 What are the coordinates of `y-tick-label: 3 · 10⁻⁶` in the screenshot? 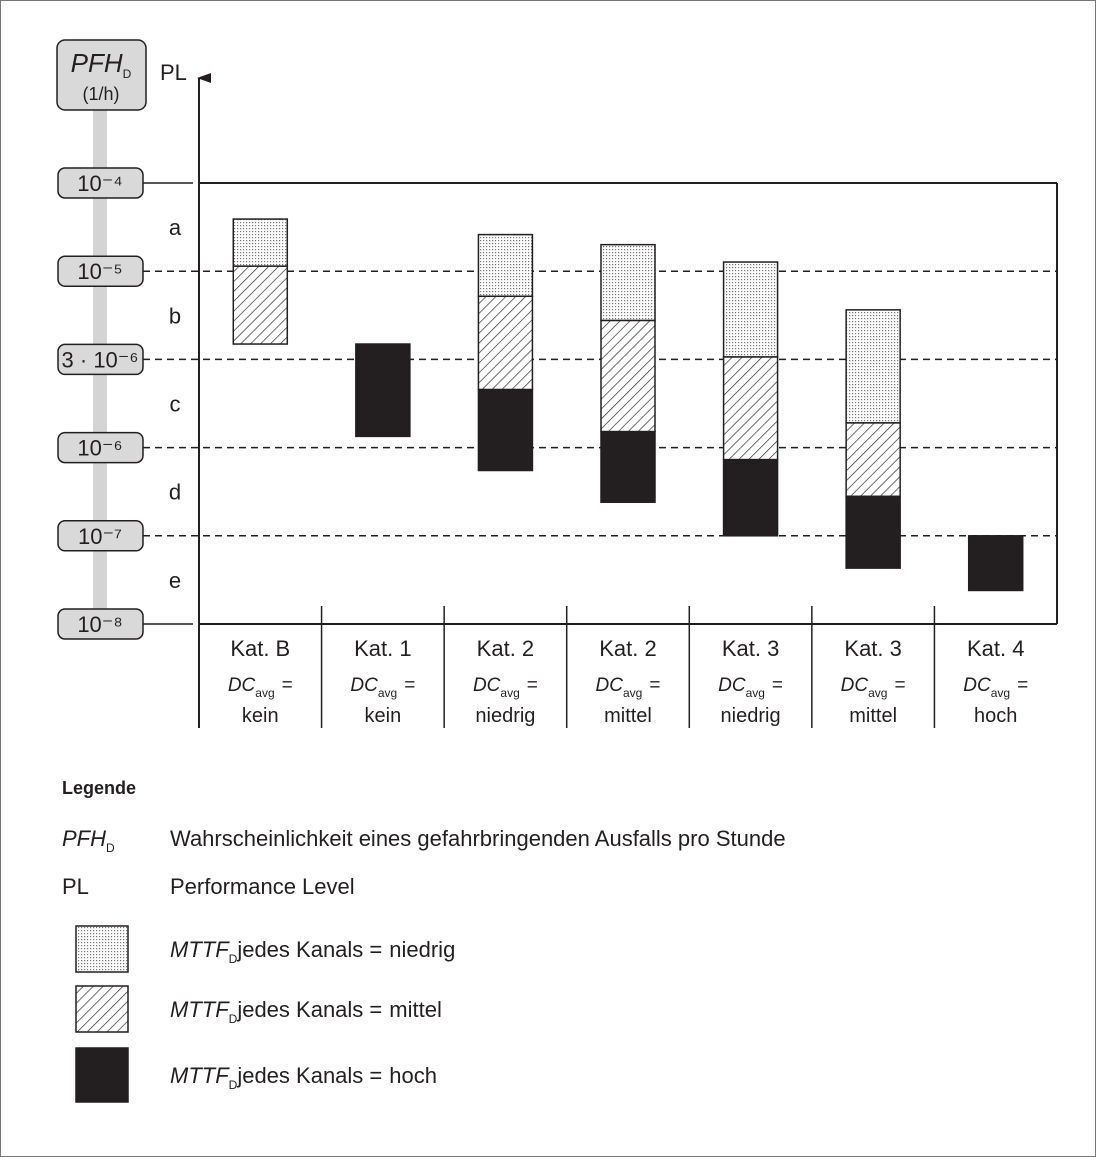 It's located at (100, 359).